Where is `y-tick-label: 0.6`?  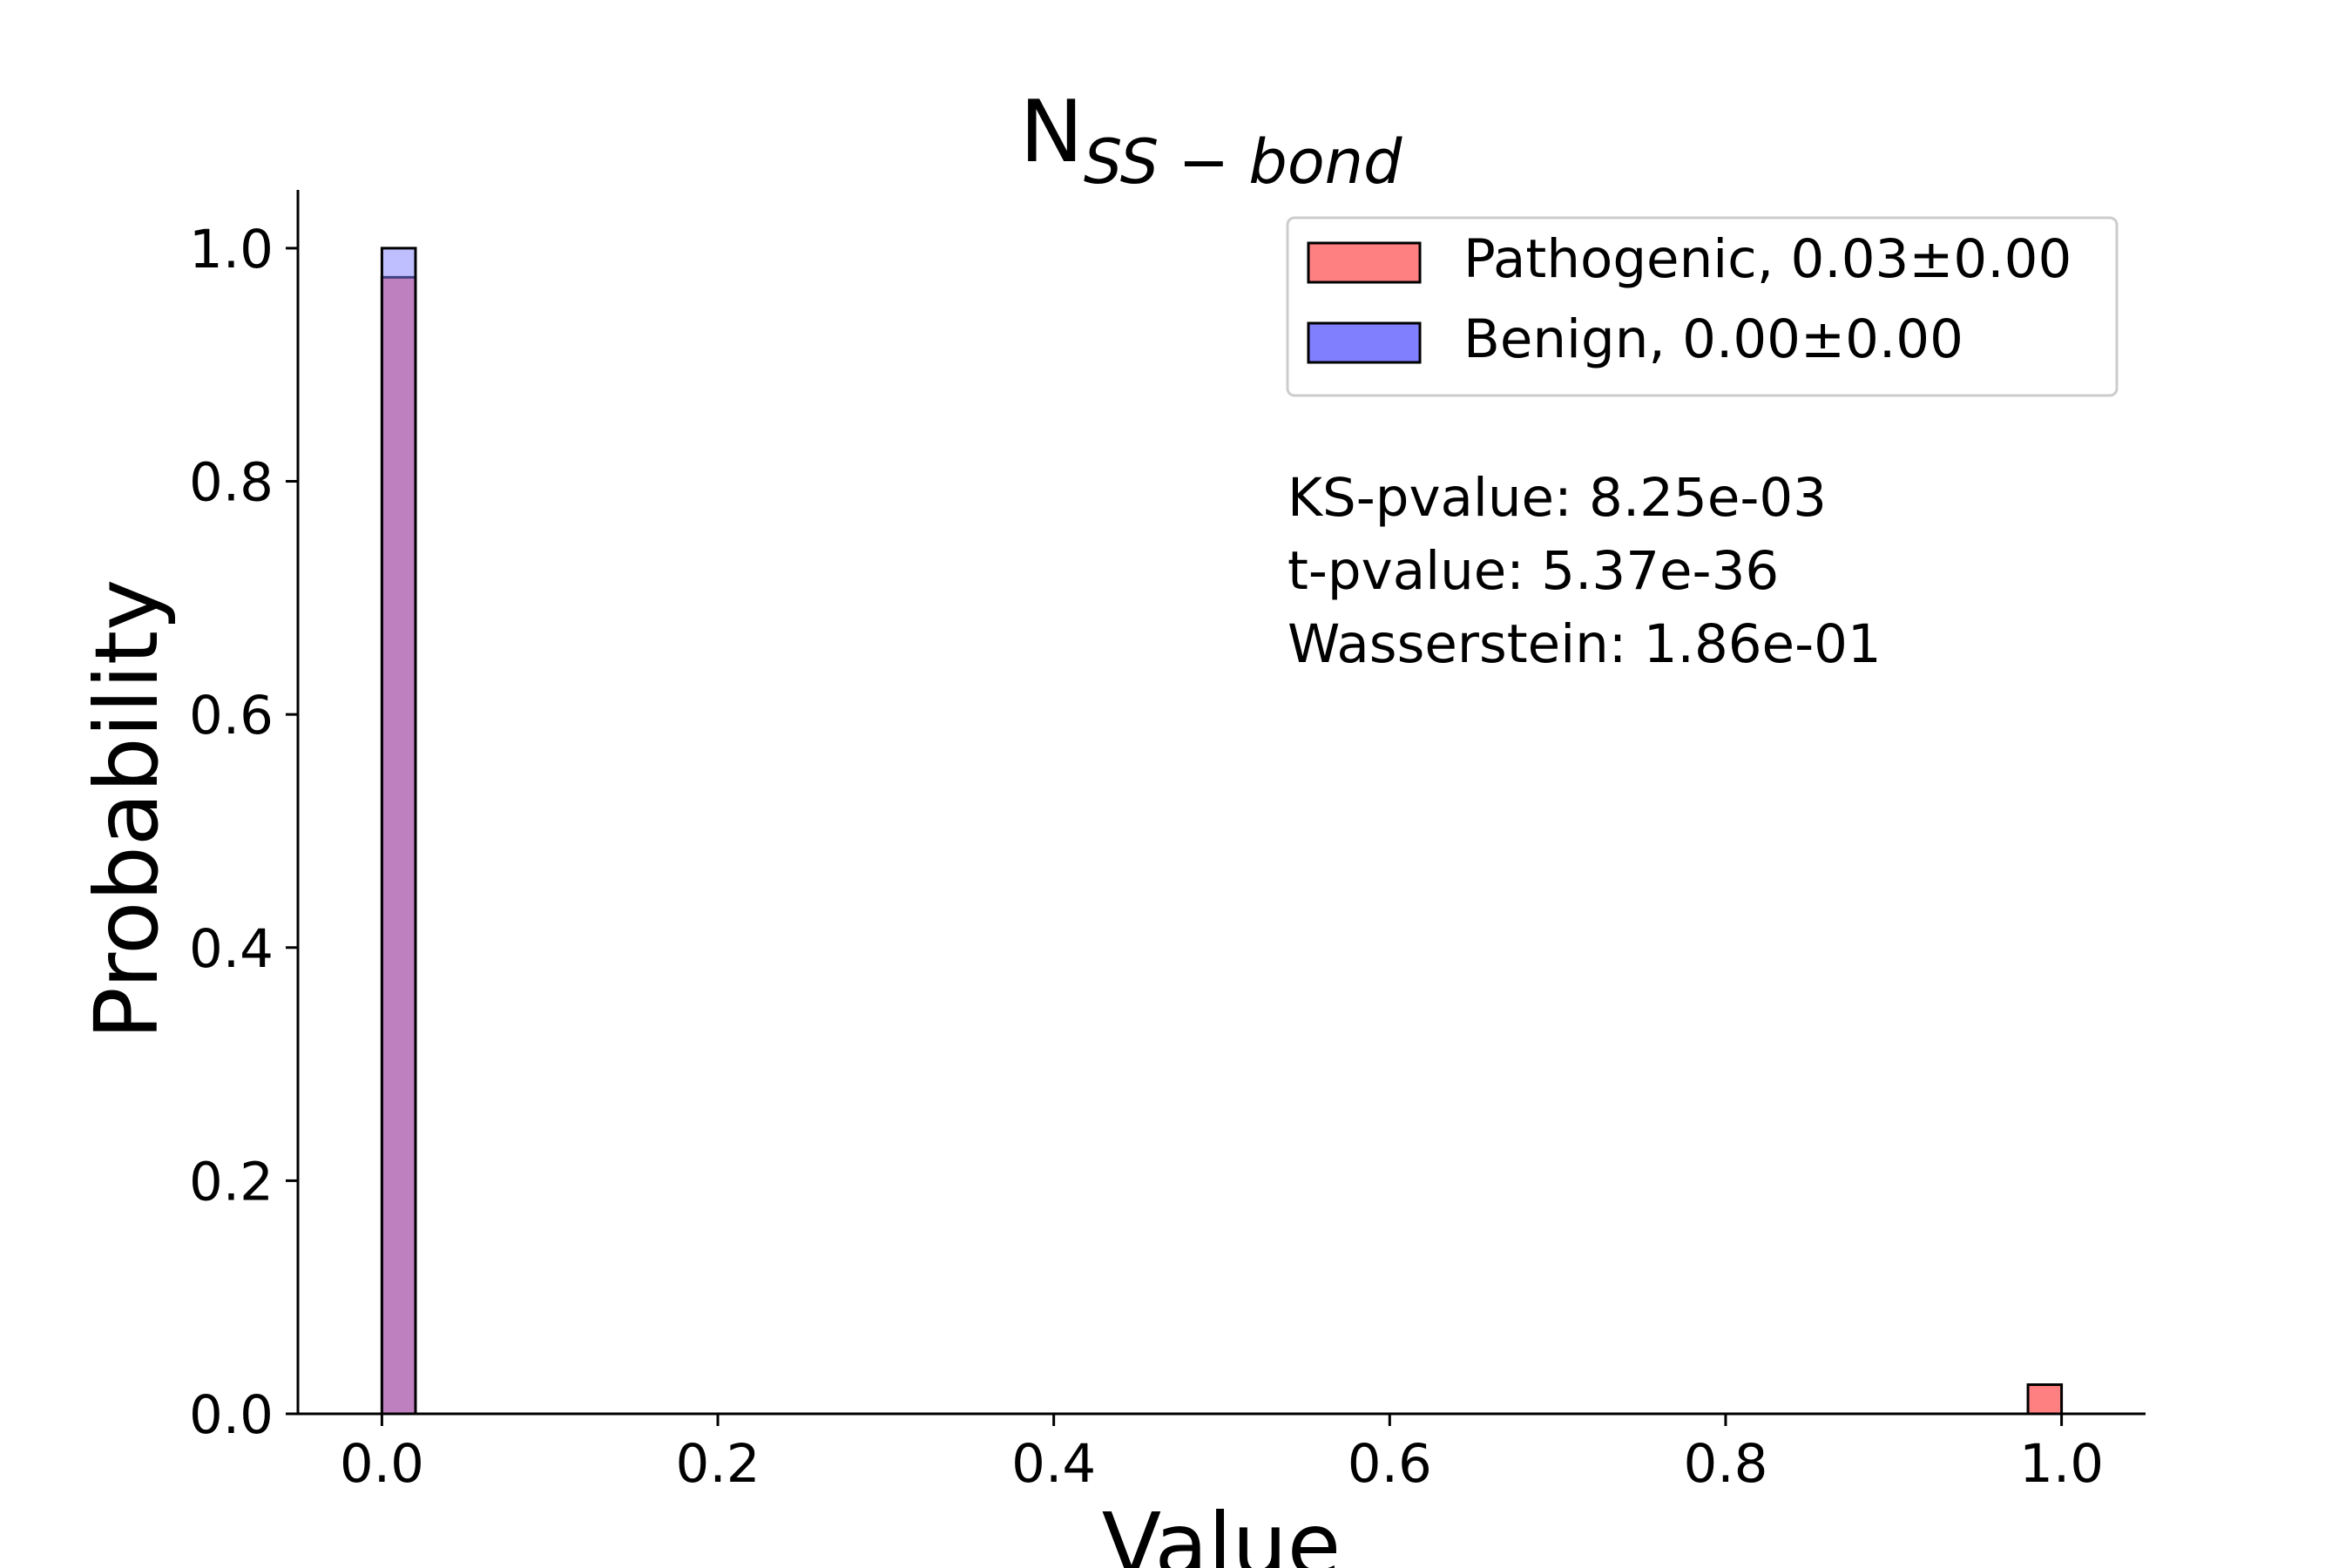
y-tick-label: 0.6 is located at coordinates (231, 716).